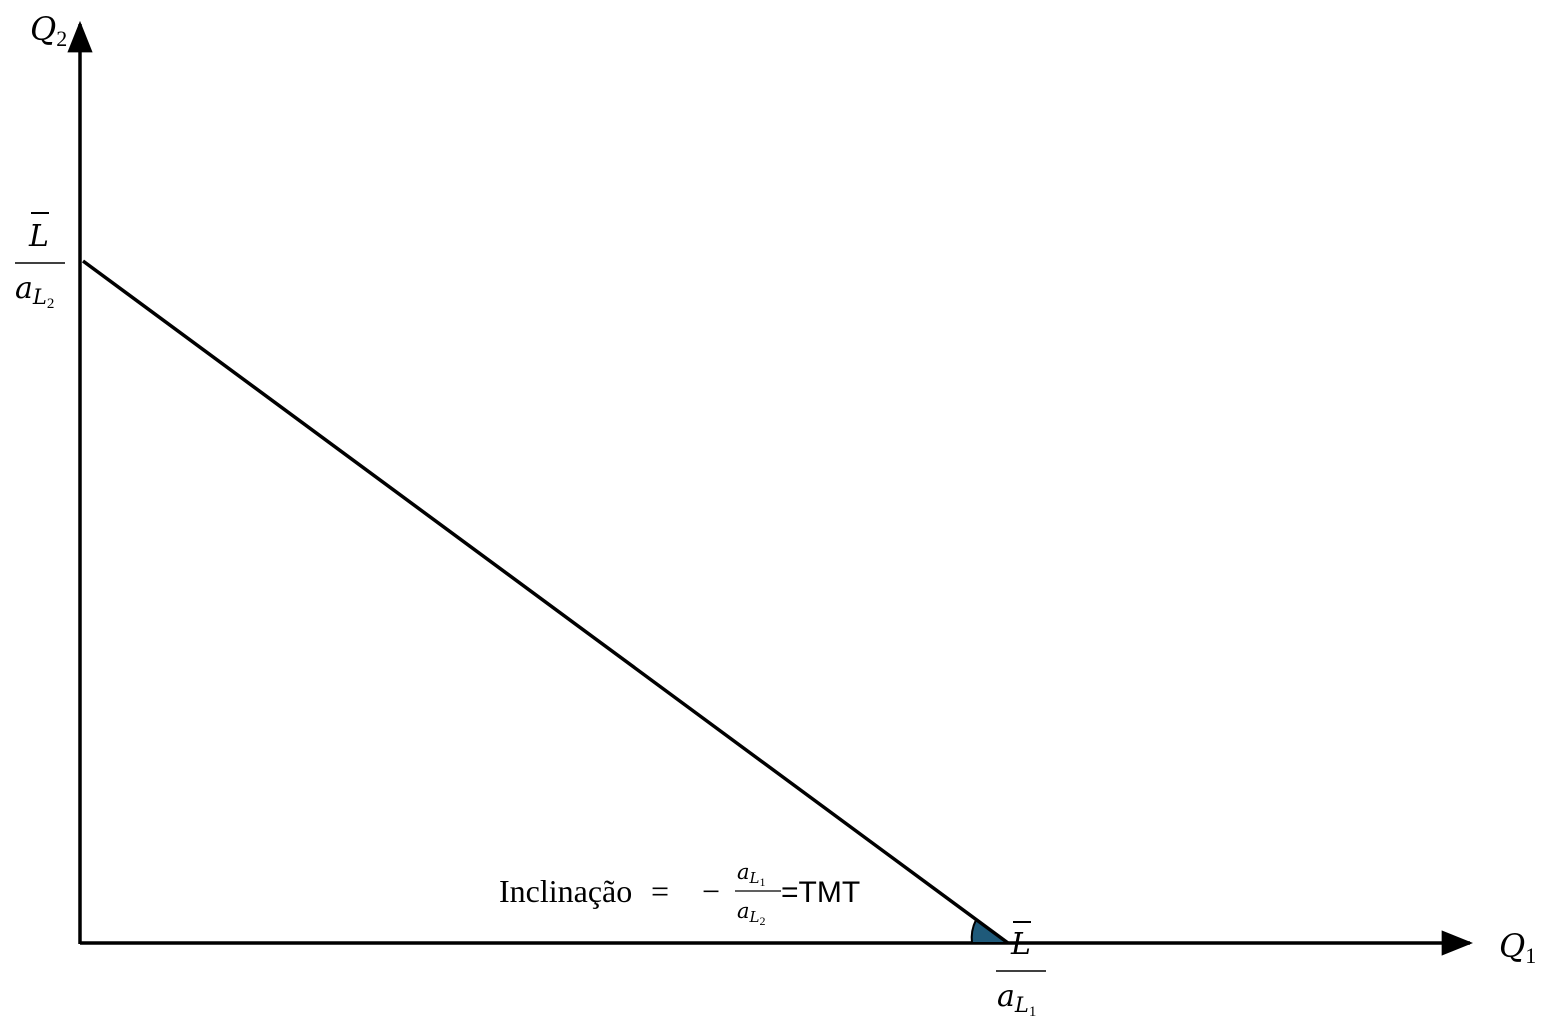 The height and width of the screenshot is (1024, 1547). Describe the element at coordinates (1517, 947) in the screenshot. I see `x-axis-label: Q1` at that location.